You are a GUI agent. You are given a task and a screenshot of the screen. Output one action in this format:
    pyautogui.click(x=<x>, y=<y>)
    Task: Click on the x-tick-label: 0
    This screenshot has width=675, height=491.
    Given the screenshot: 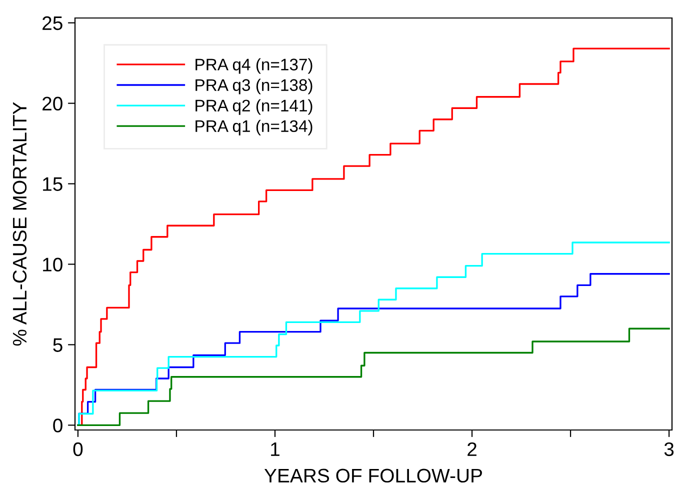 What is the action you would take?
    pyautogui.click(x=78, y=449)
    